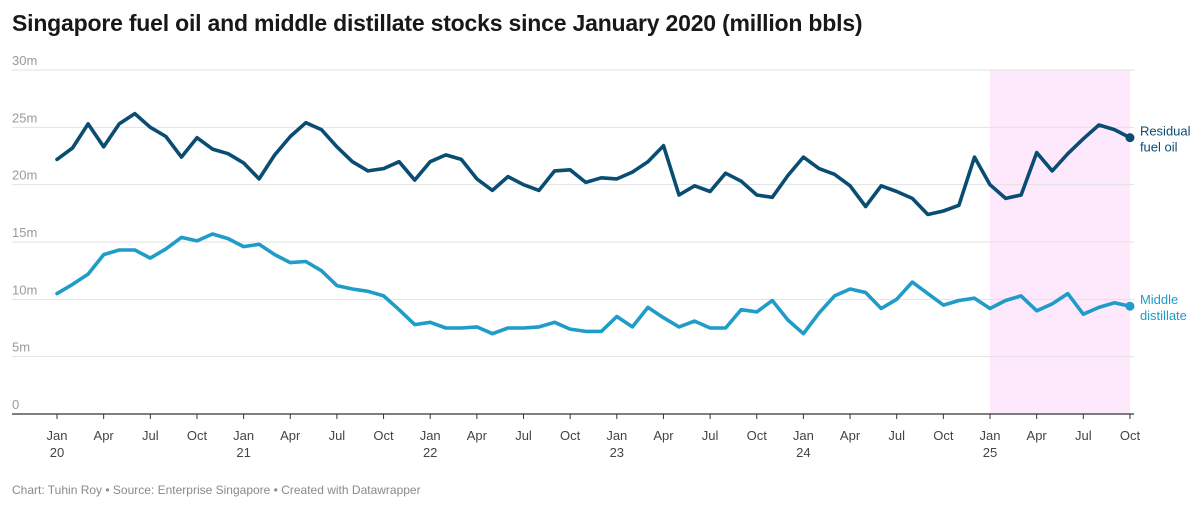 The image size is (1200, 510). What do you see at coordinates (24, 232) in the screenshot?
I see `y-tick-label: 15m` at bounding box center [24, 232].